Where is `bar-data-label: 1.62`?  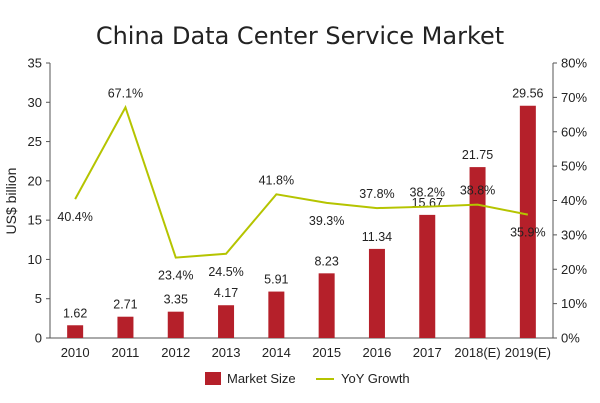 bar-data-label: 1.62 is located at coordinates (75, 313).